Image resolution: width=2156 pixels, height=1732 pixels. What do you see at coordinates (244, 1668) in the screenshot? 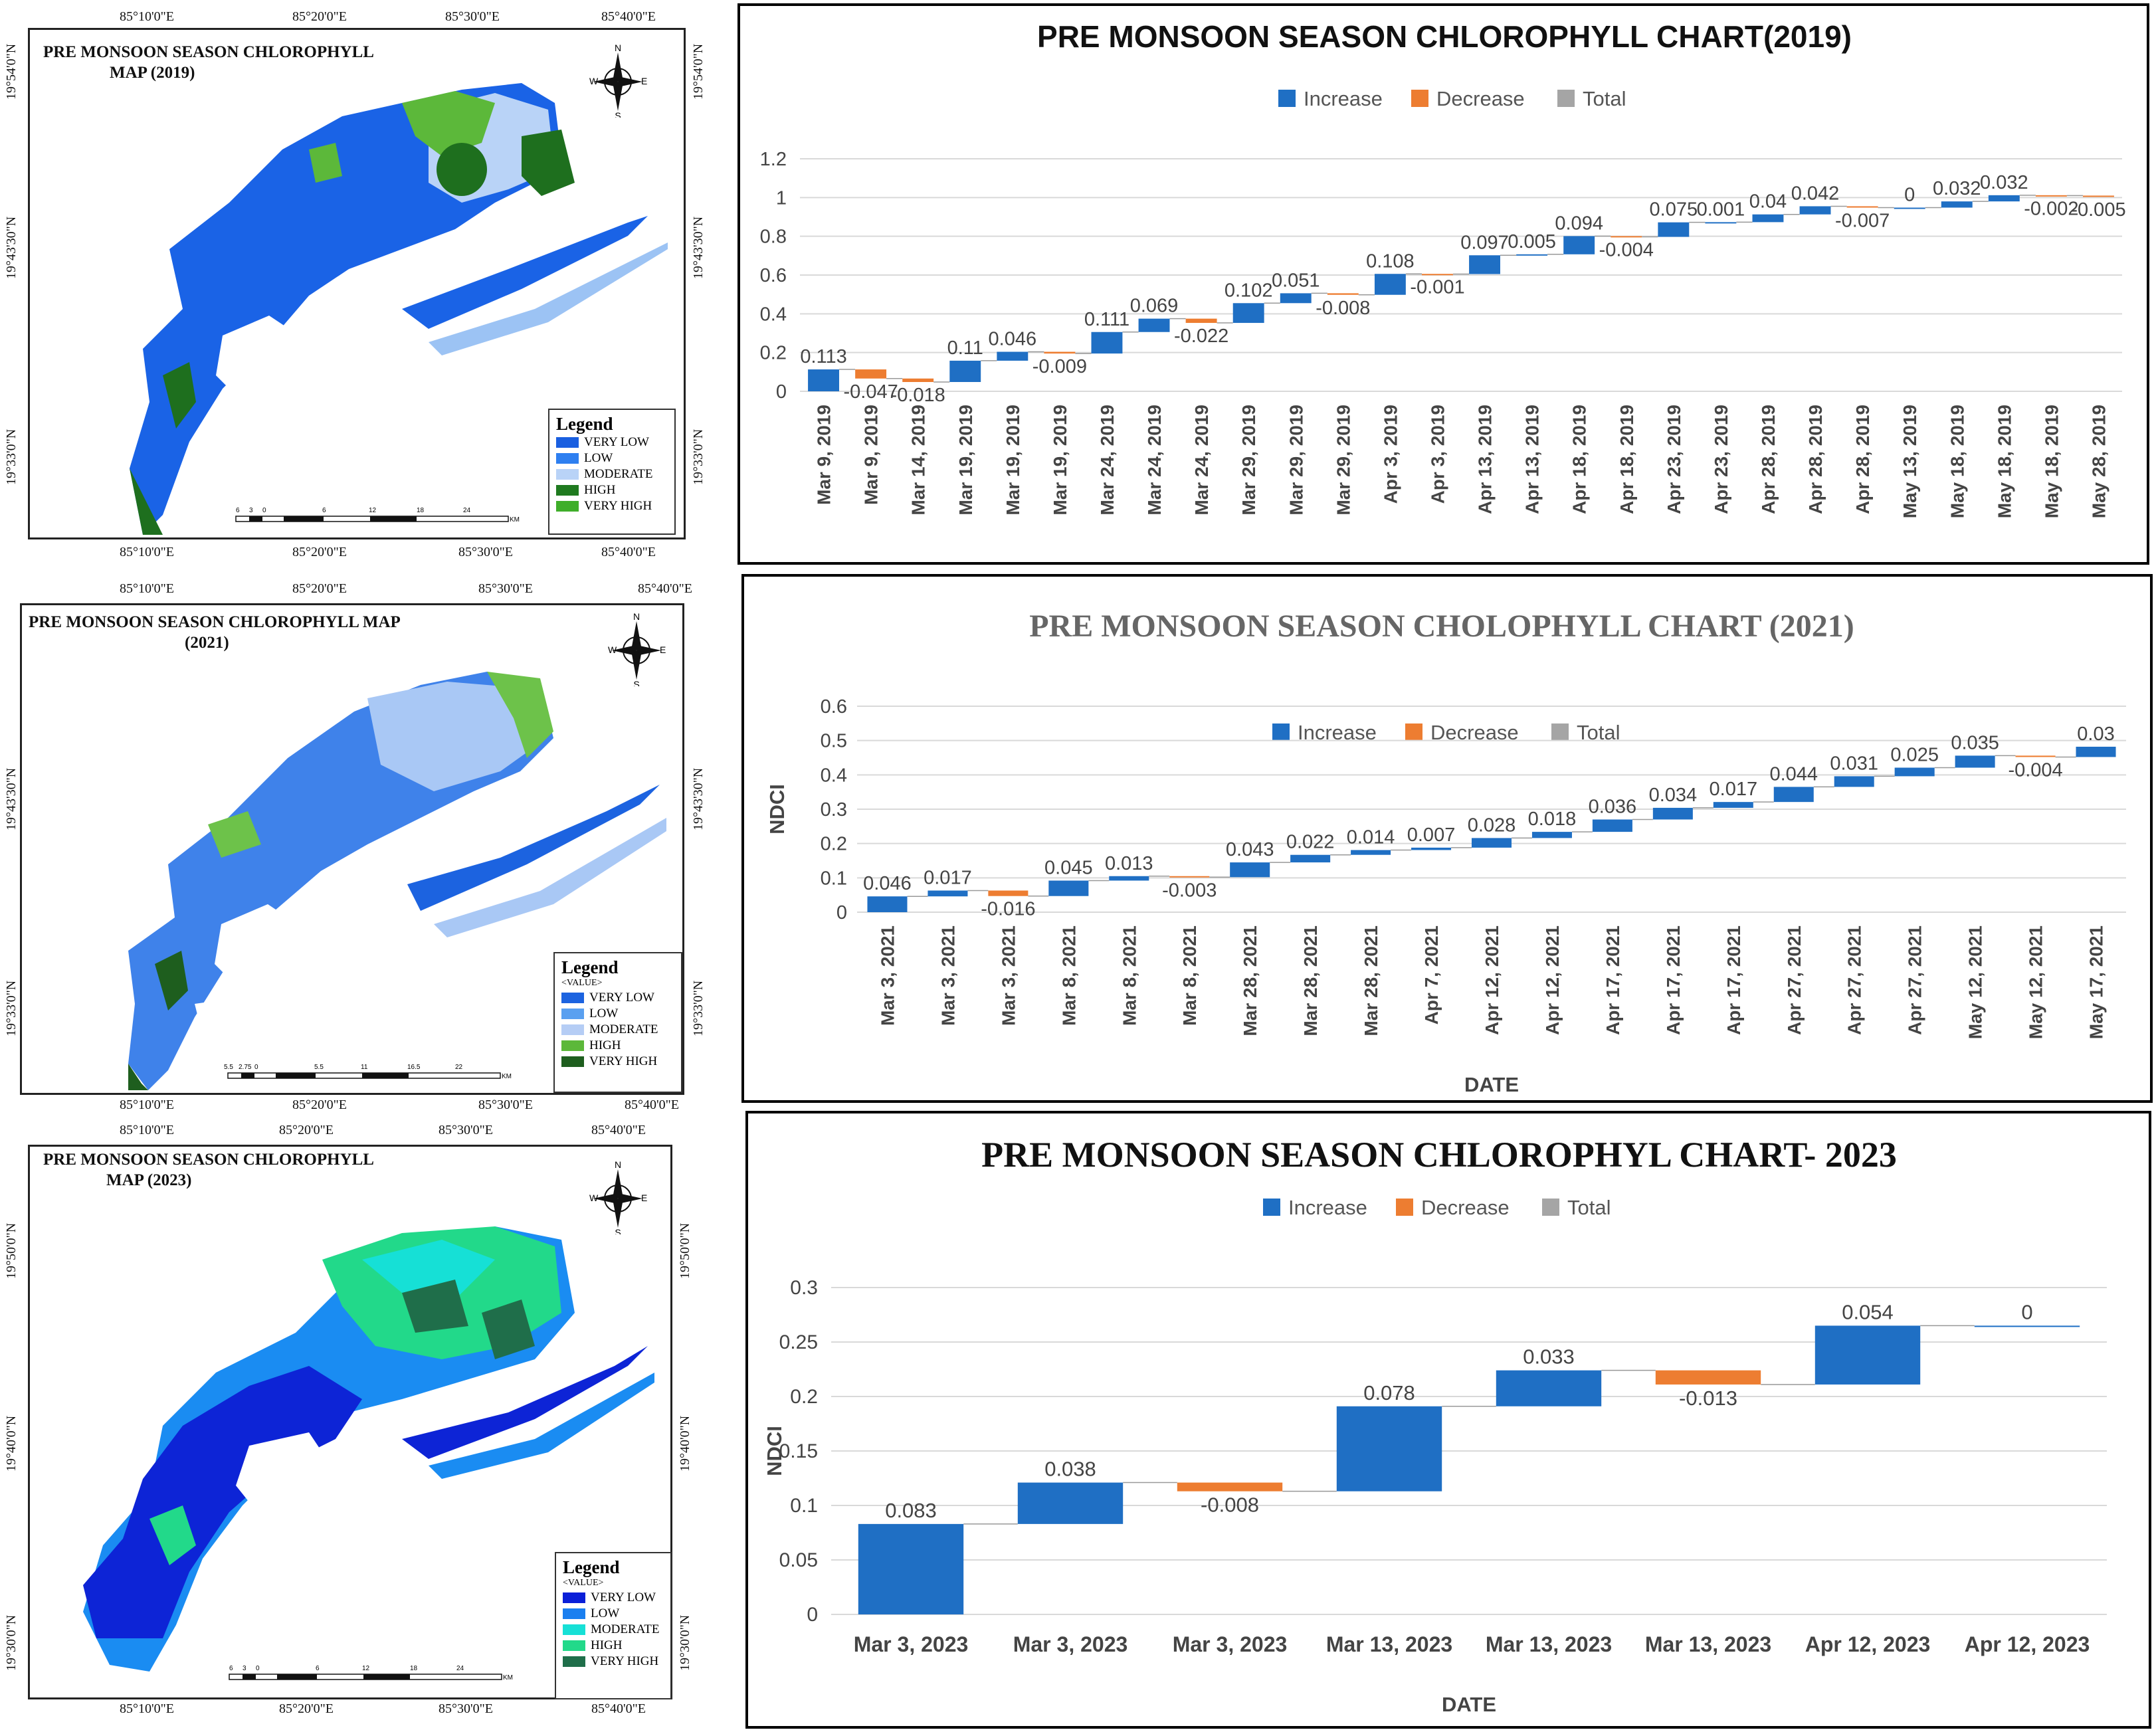
I see `svg-text: 3` at bounding box center [244, 1668].